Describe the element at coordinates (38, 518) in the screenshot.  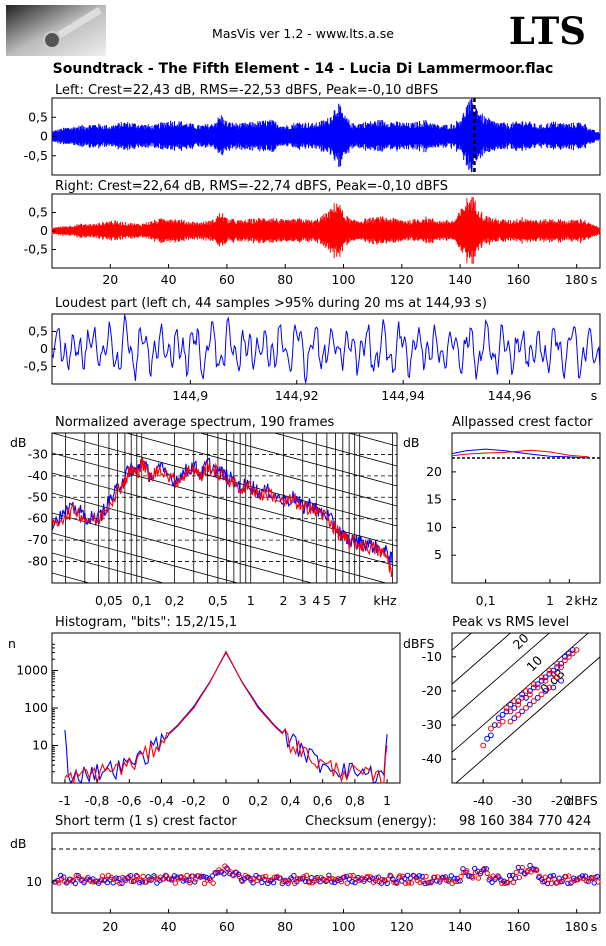
I see `spectrum-y-tick-label: -60` at that location.